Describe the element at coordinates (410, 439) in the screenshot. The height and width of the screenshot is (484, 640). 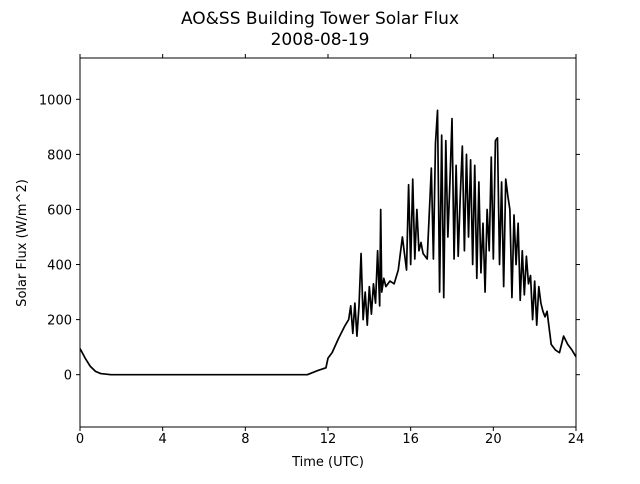
I see `x-tick-label: 16` at that location.